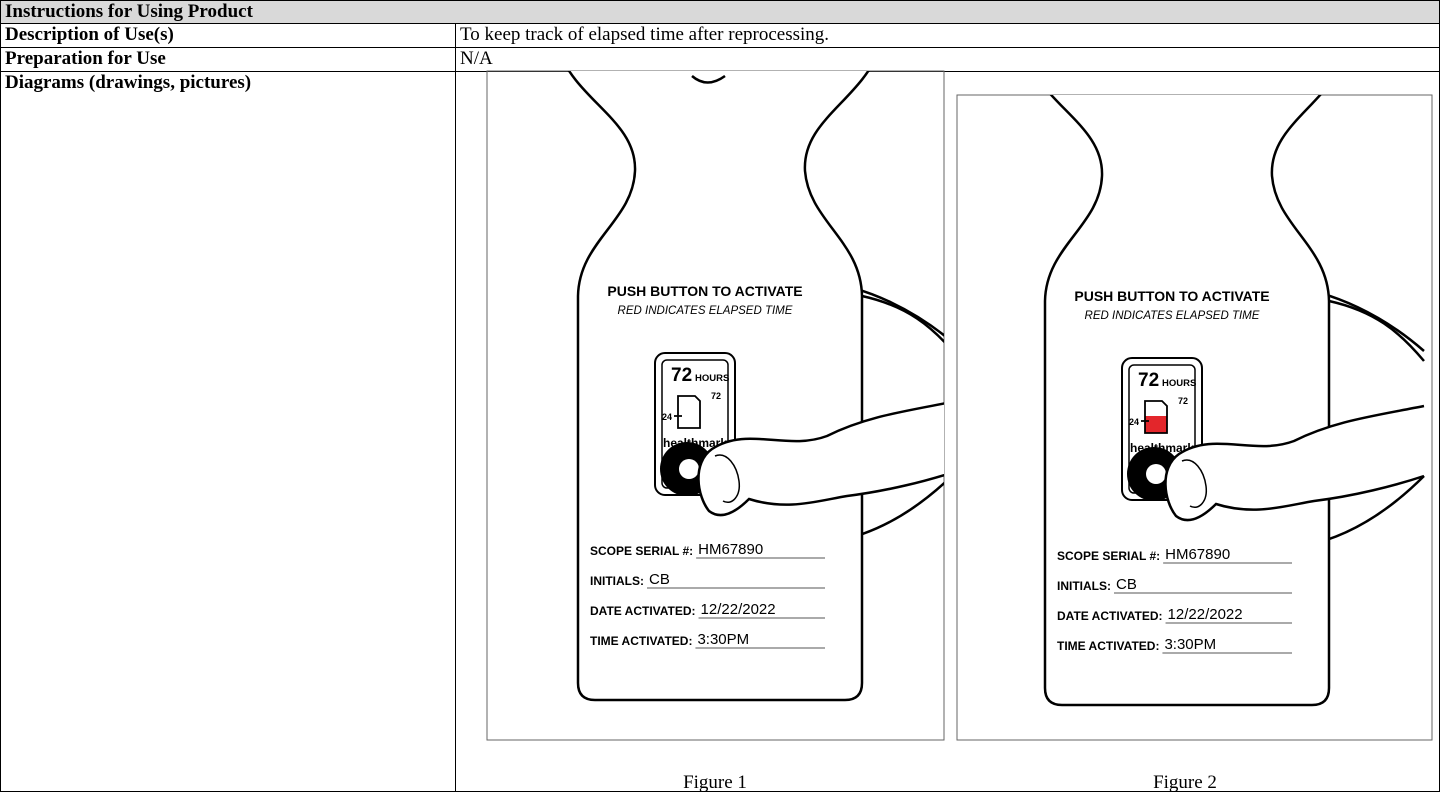 Image resolution: width=1440 pixels, height=792 pixels. I want to click on elapsed-fill, so click(1156, 424).